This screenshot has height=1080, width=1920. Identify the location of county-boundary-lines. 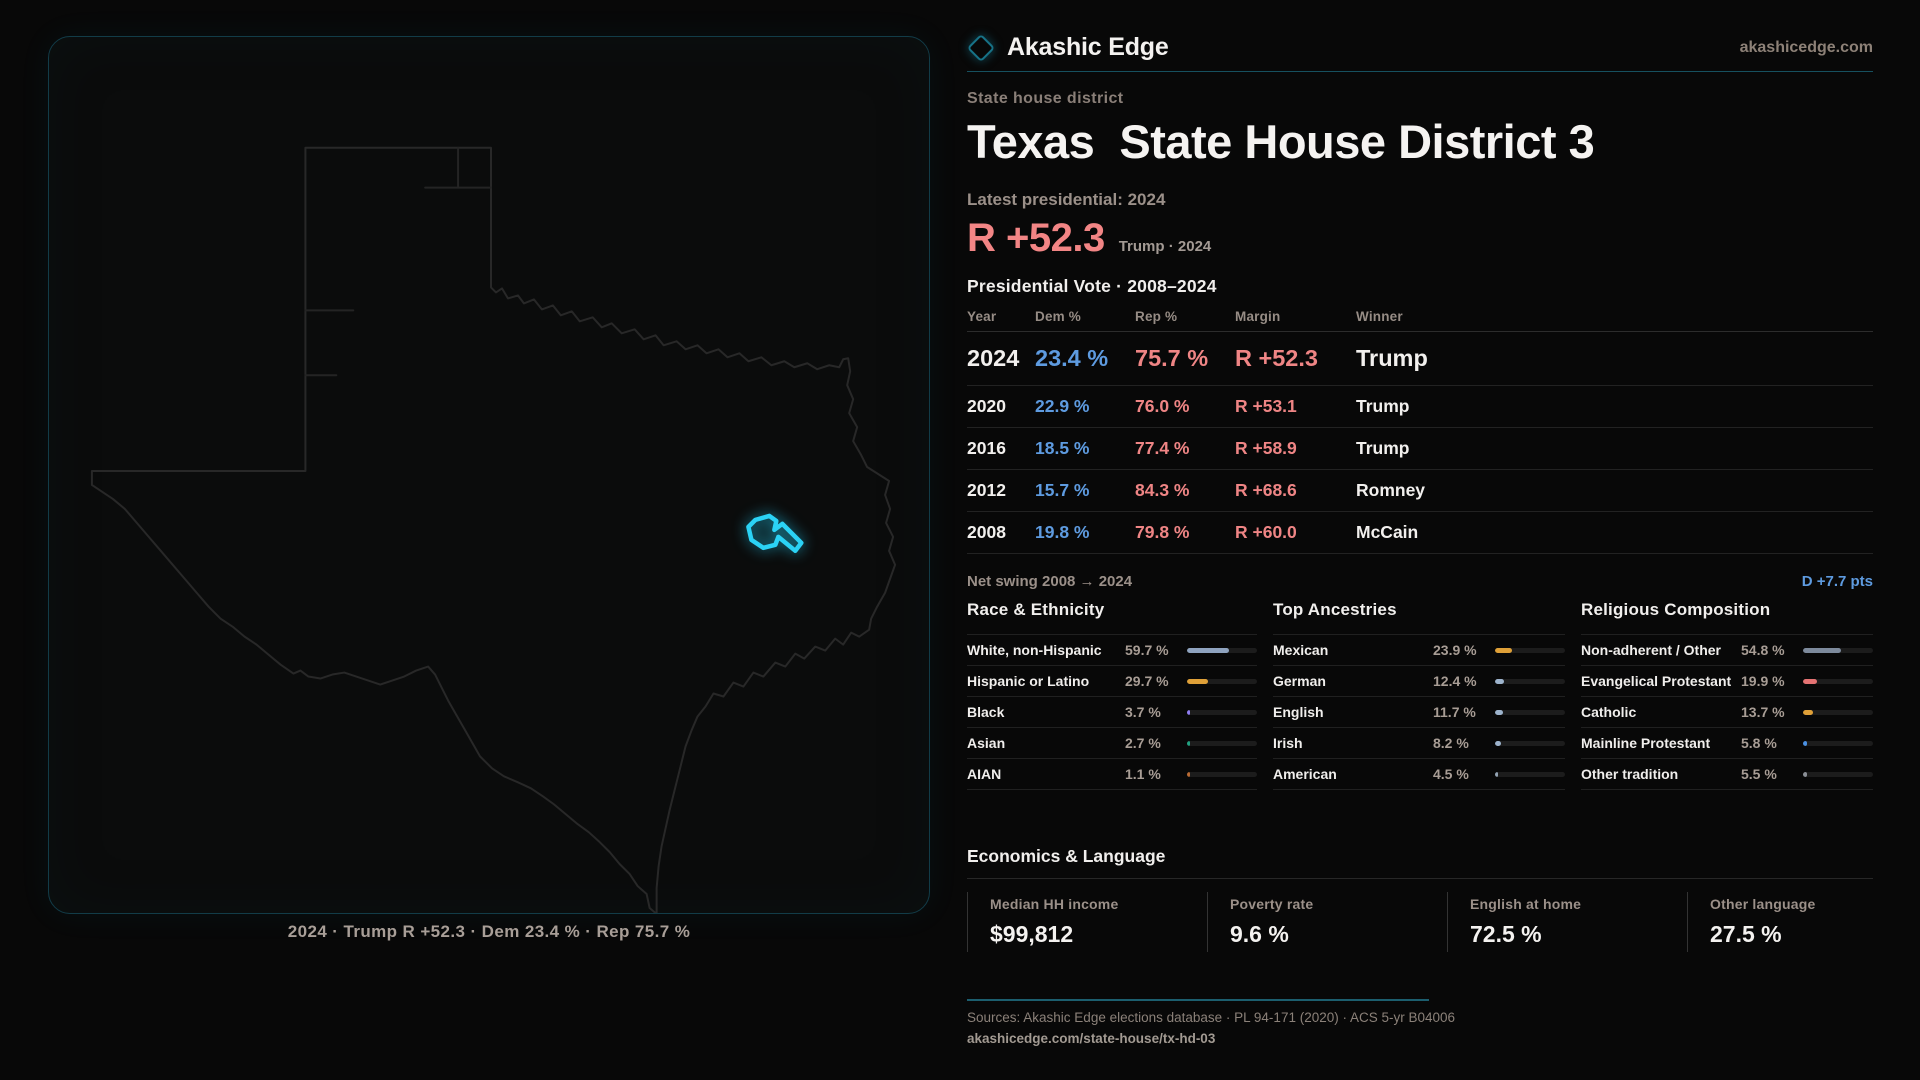
(398, 261).